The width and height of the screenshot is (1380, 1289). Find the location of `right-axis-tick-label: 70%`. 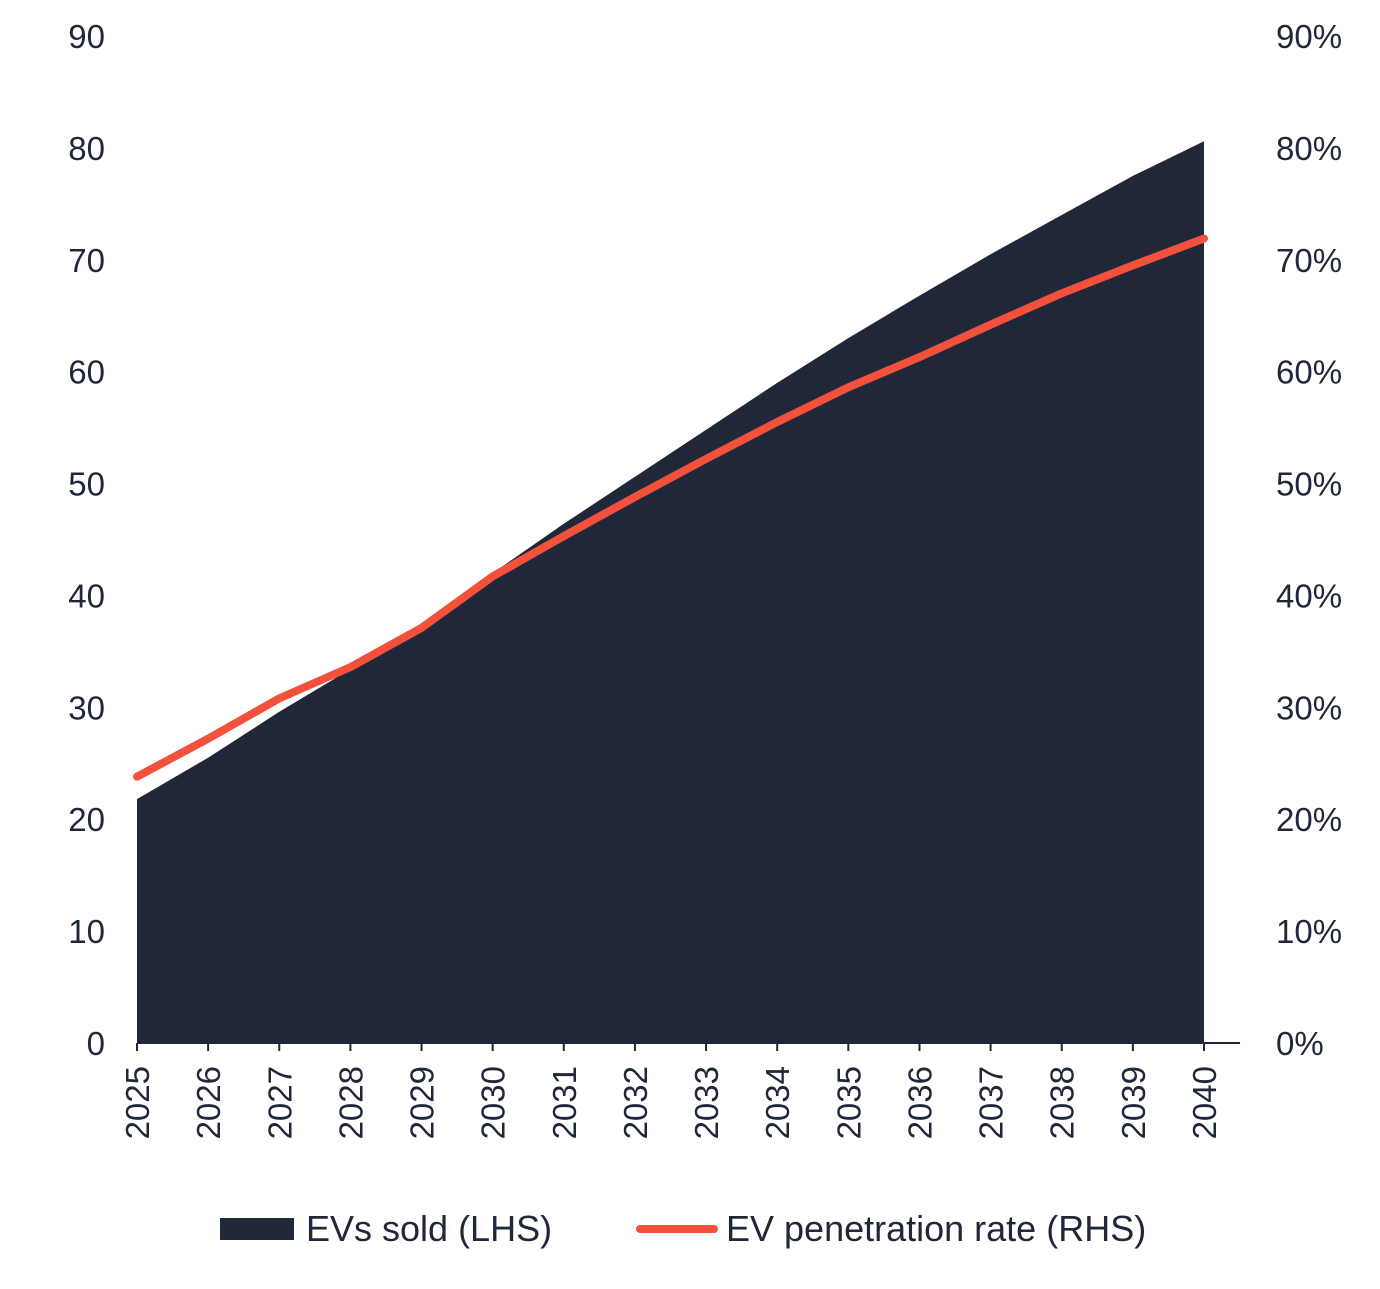

right-axis-tick-label: 70% is located at coordinates (1309, 260).